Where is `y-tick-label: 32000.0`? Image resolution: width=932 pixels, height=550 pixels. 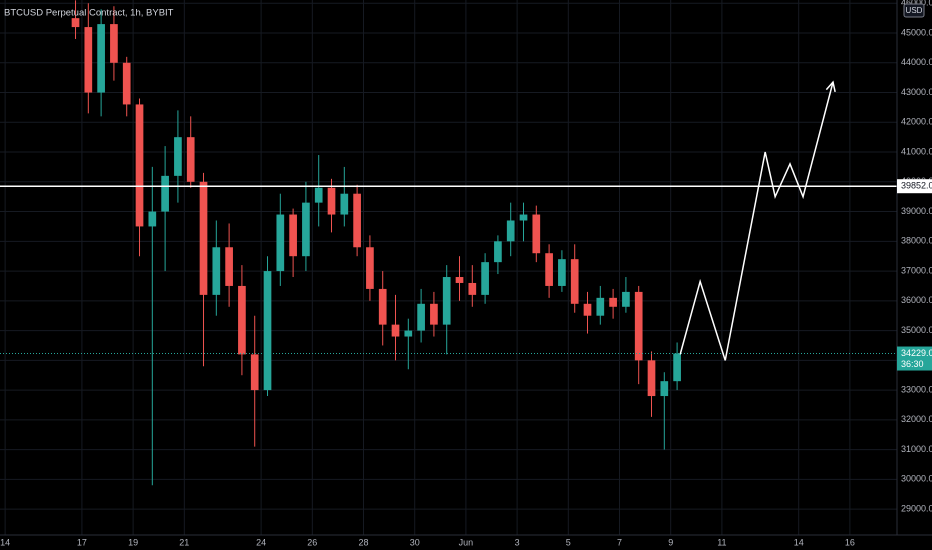
y-tick-label: 32000.0 is located at coordinates (916, 419).